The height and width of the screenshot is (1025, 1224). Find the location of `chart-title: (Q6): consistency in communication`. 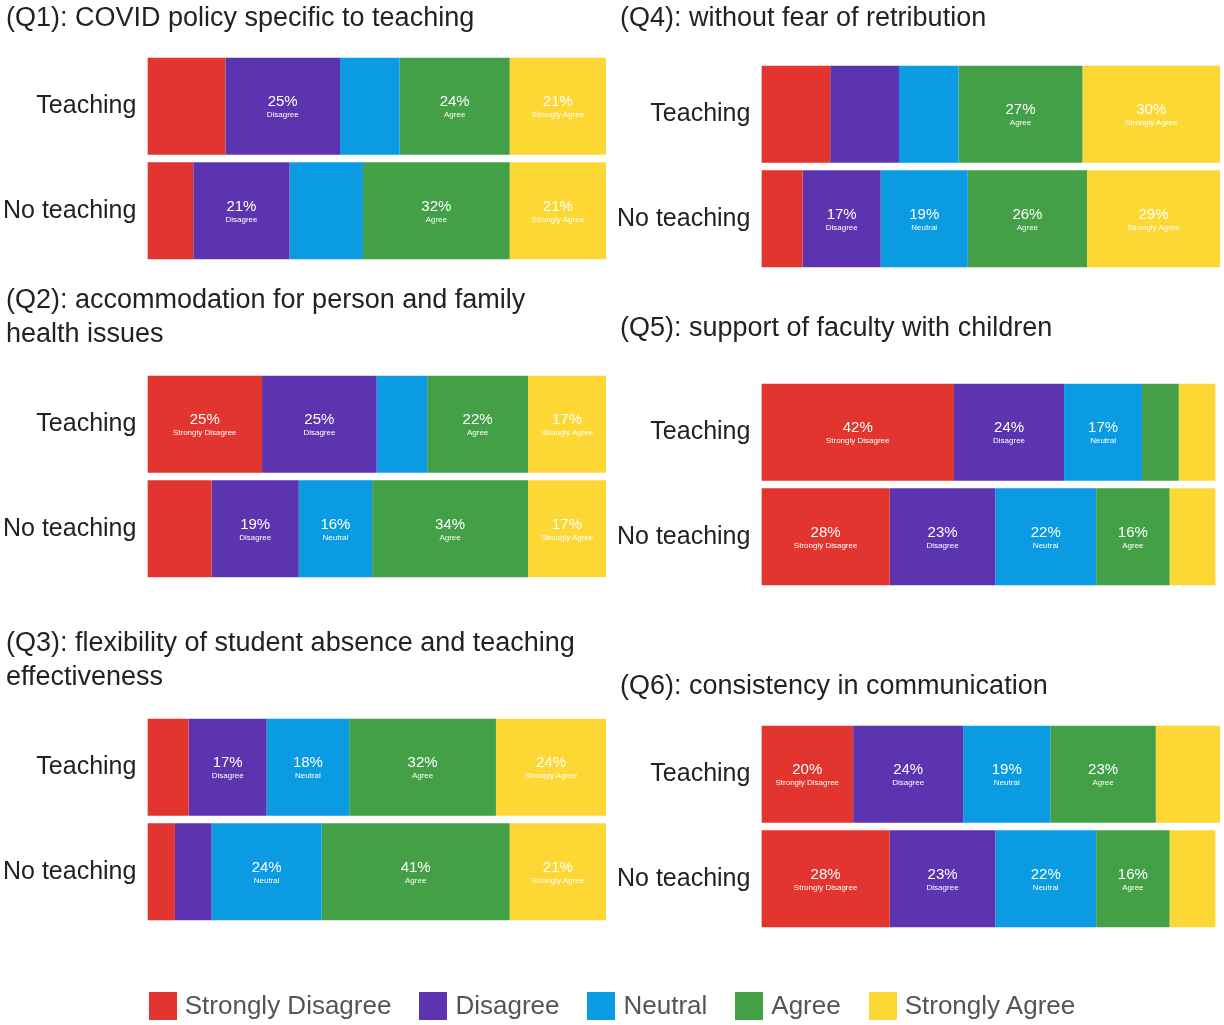

chart-title: (Q6): consistency in communication is located at coordinates (834, 685).